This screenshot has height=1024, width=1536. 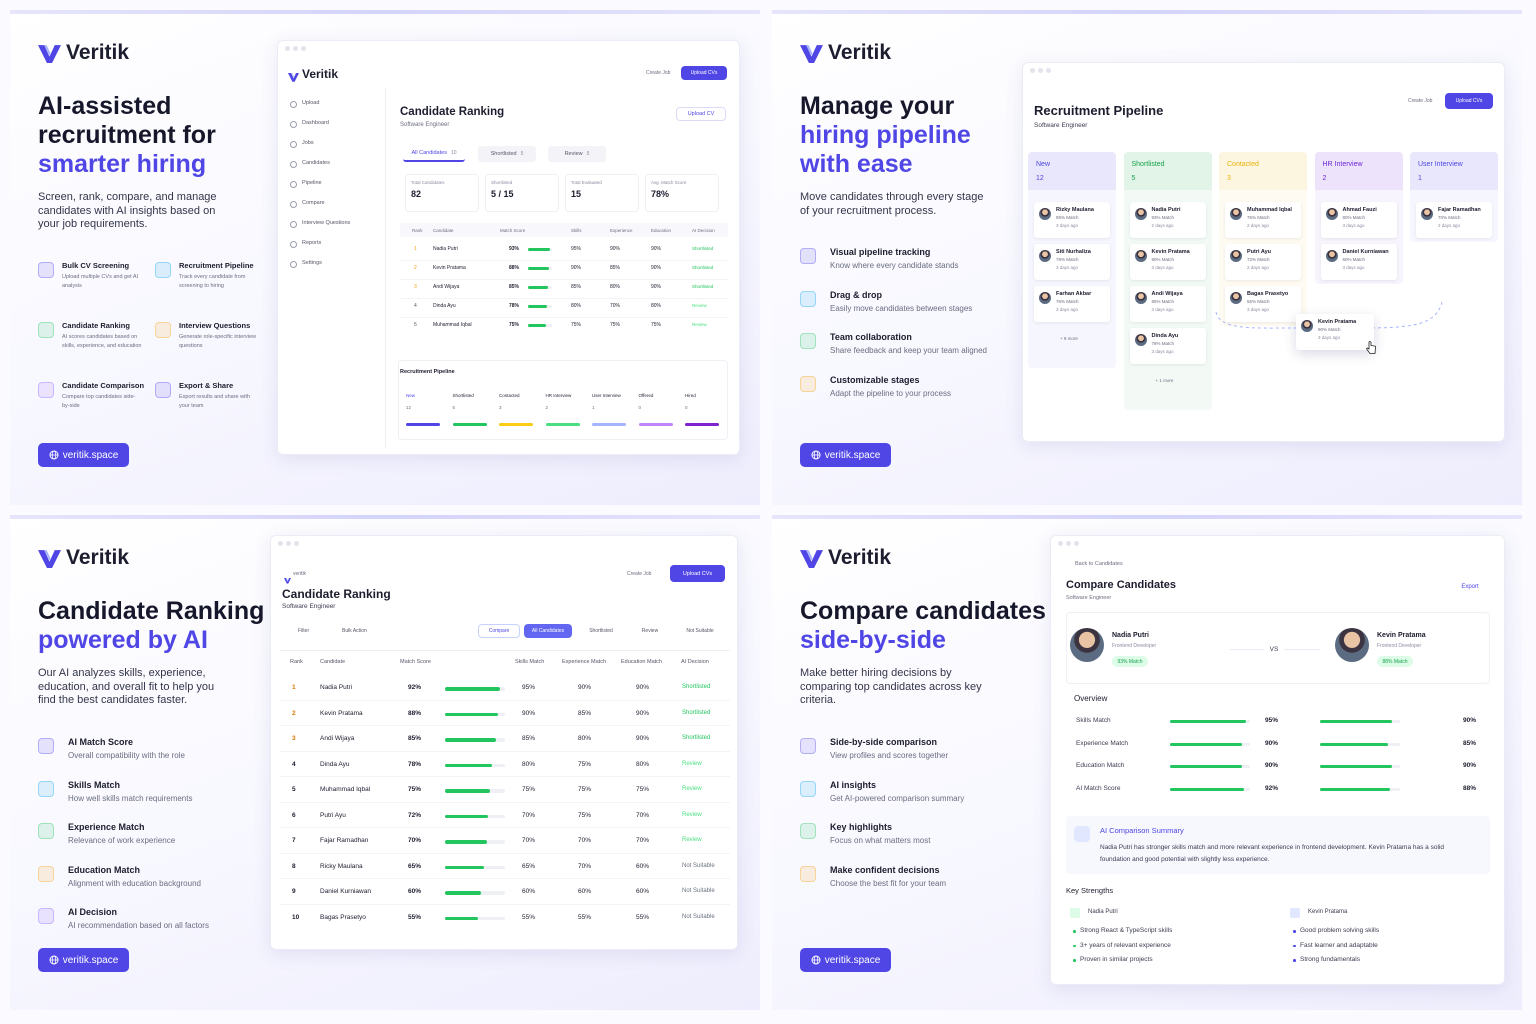 What do you see at coordinates (1399, 646) in the screenshot?
I see `candidate-role: Frontend Developer` at bounding box center [1399, 646].